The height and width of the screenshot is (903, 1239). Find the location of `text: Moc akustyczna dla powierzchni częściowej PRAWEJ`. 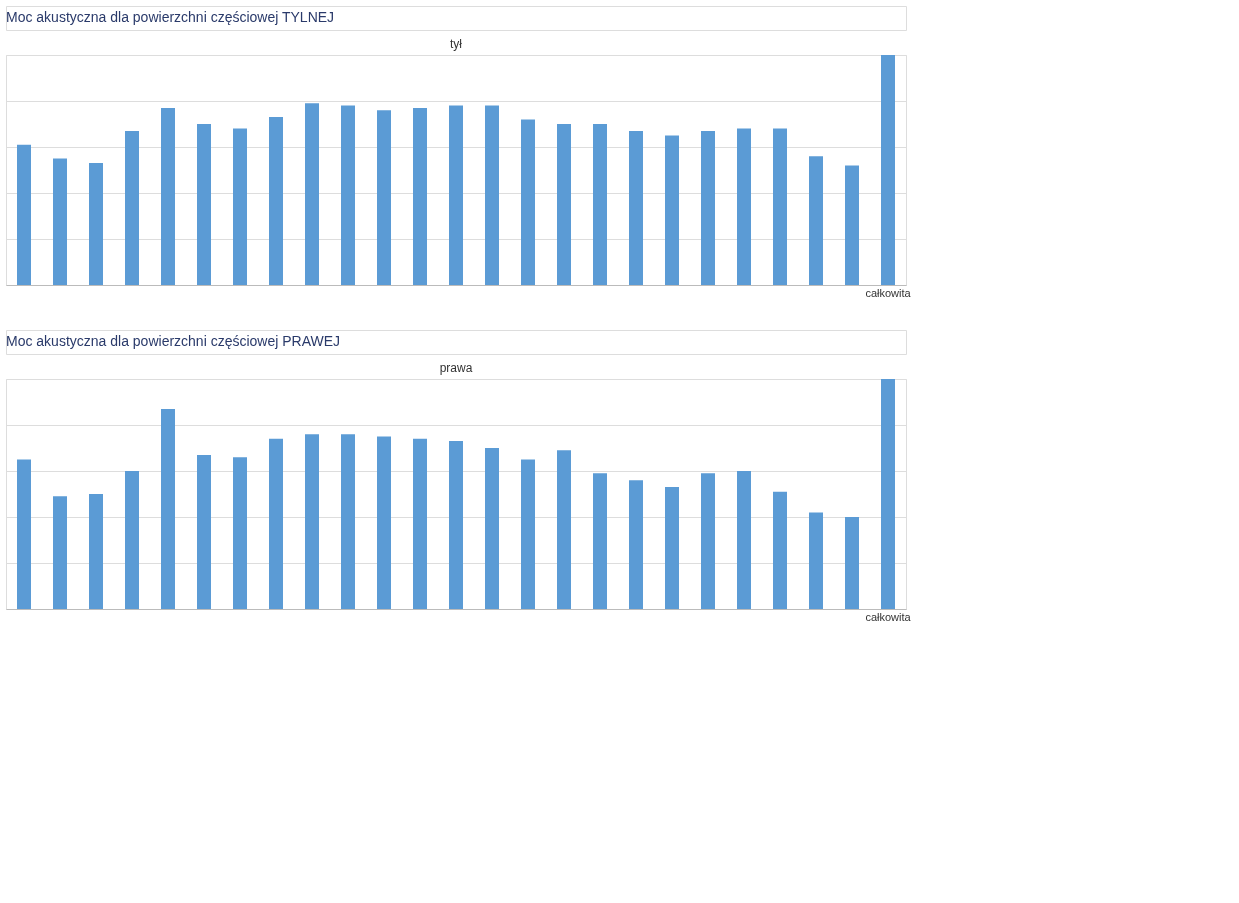

text: Moc akustyczna dla powierzchni częściowej PRAWEJ is located at coordinates (173, 341).